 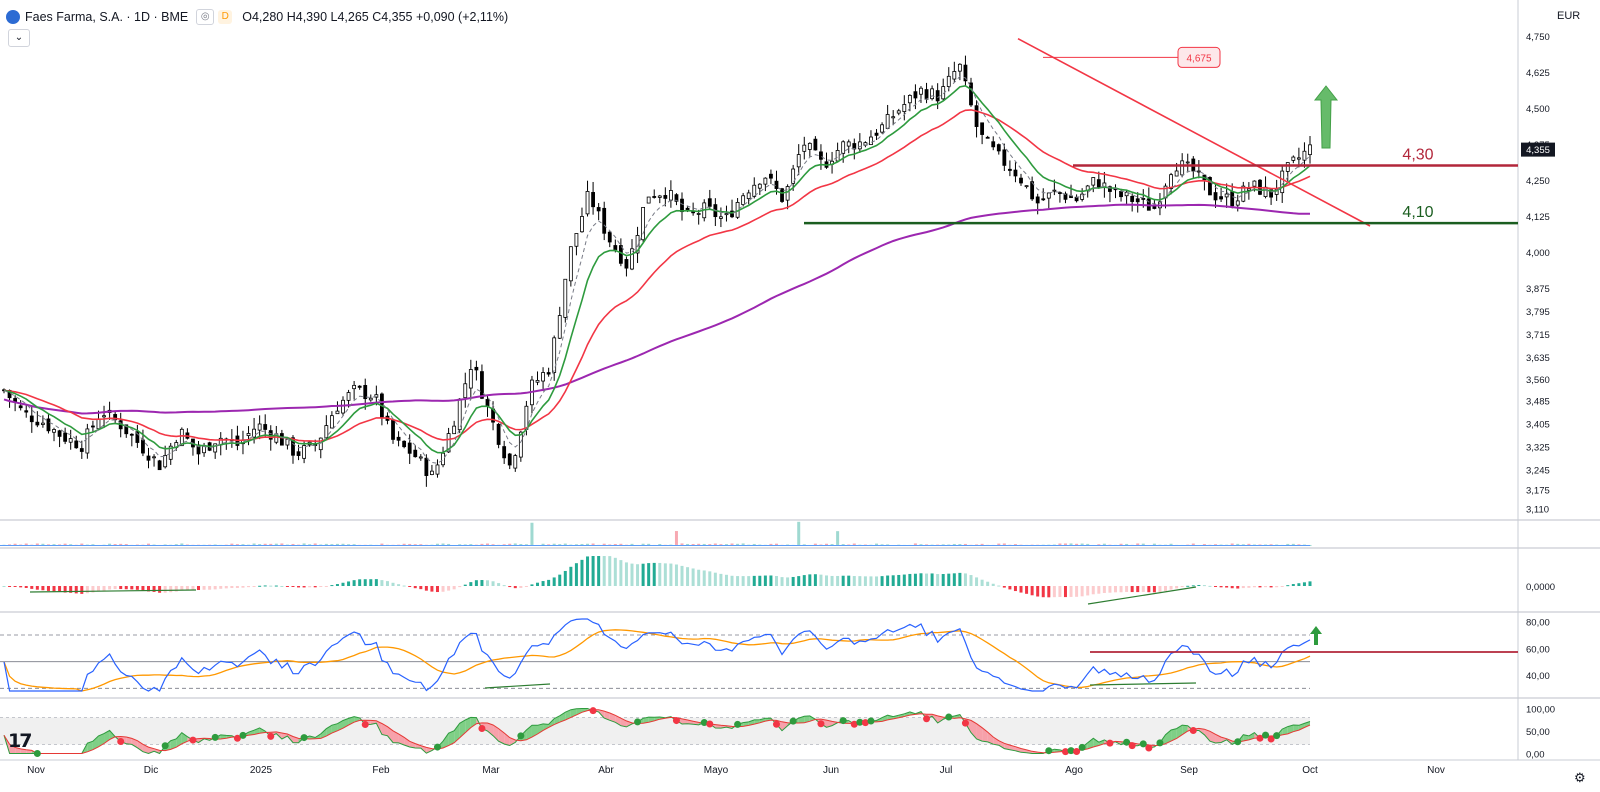 What do you see at coordinates (19, 38) in the screenshot?
I see `chevron-down-icon: ⌄` at bounding box center [19, 38].